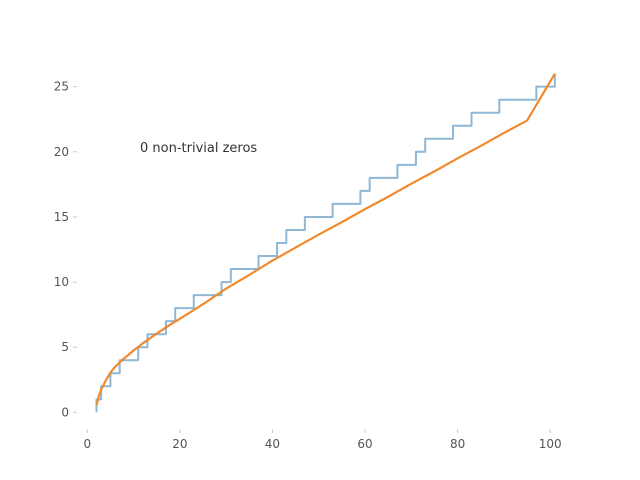 Image resolution: width=640 pixels, height=480 pixels. What do you see at coordinates (87, 444) in the screenshot?
I see `x-tick-label: 0` at bounding box center [87, 444].